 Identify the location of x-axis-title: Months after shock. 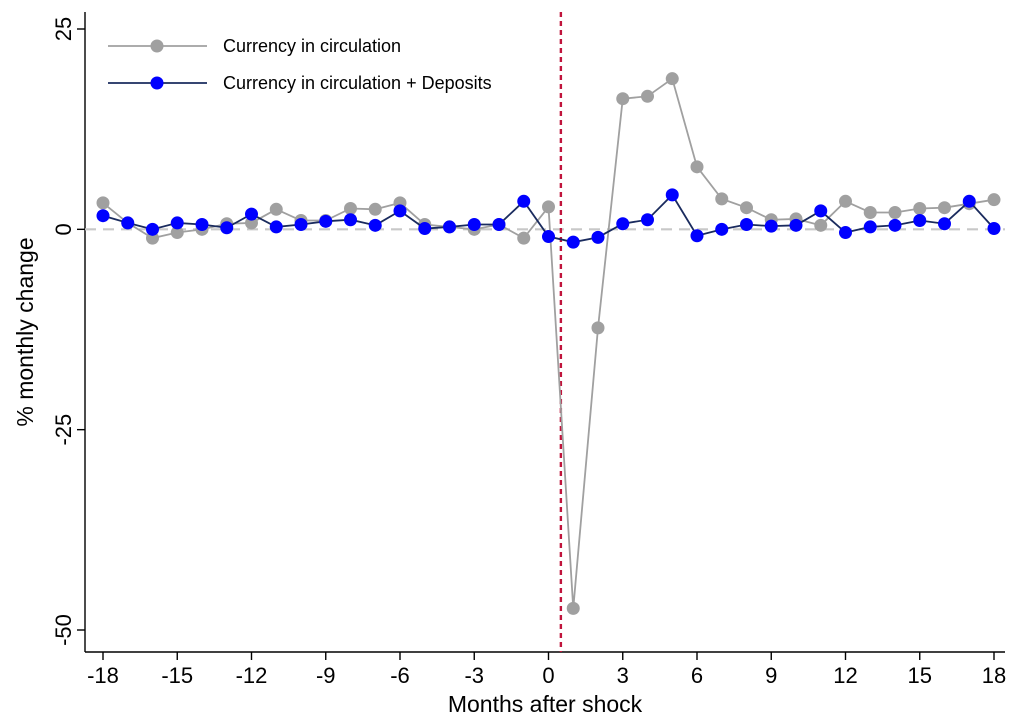
(545, 704).